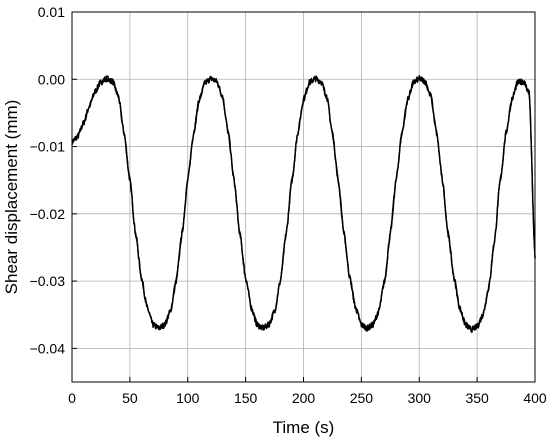  What do you see at coordinates (51, 79) in the screenshot?
I see `y-tick-label: 0.00` at bounding box center [51, 79].